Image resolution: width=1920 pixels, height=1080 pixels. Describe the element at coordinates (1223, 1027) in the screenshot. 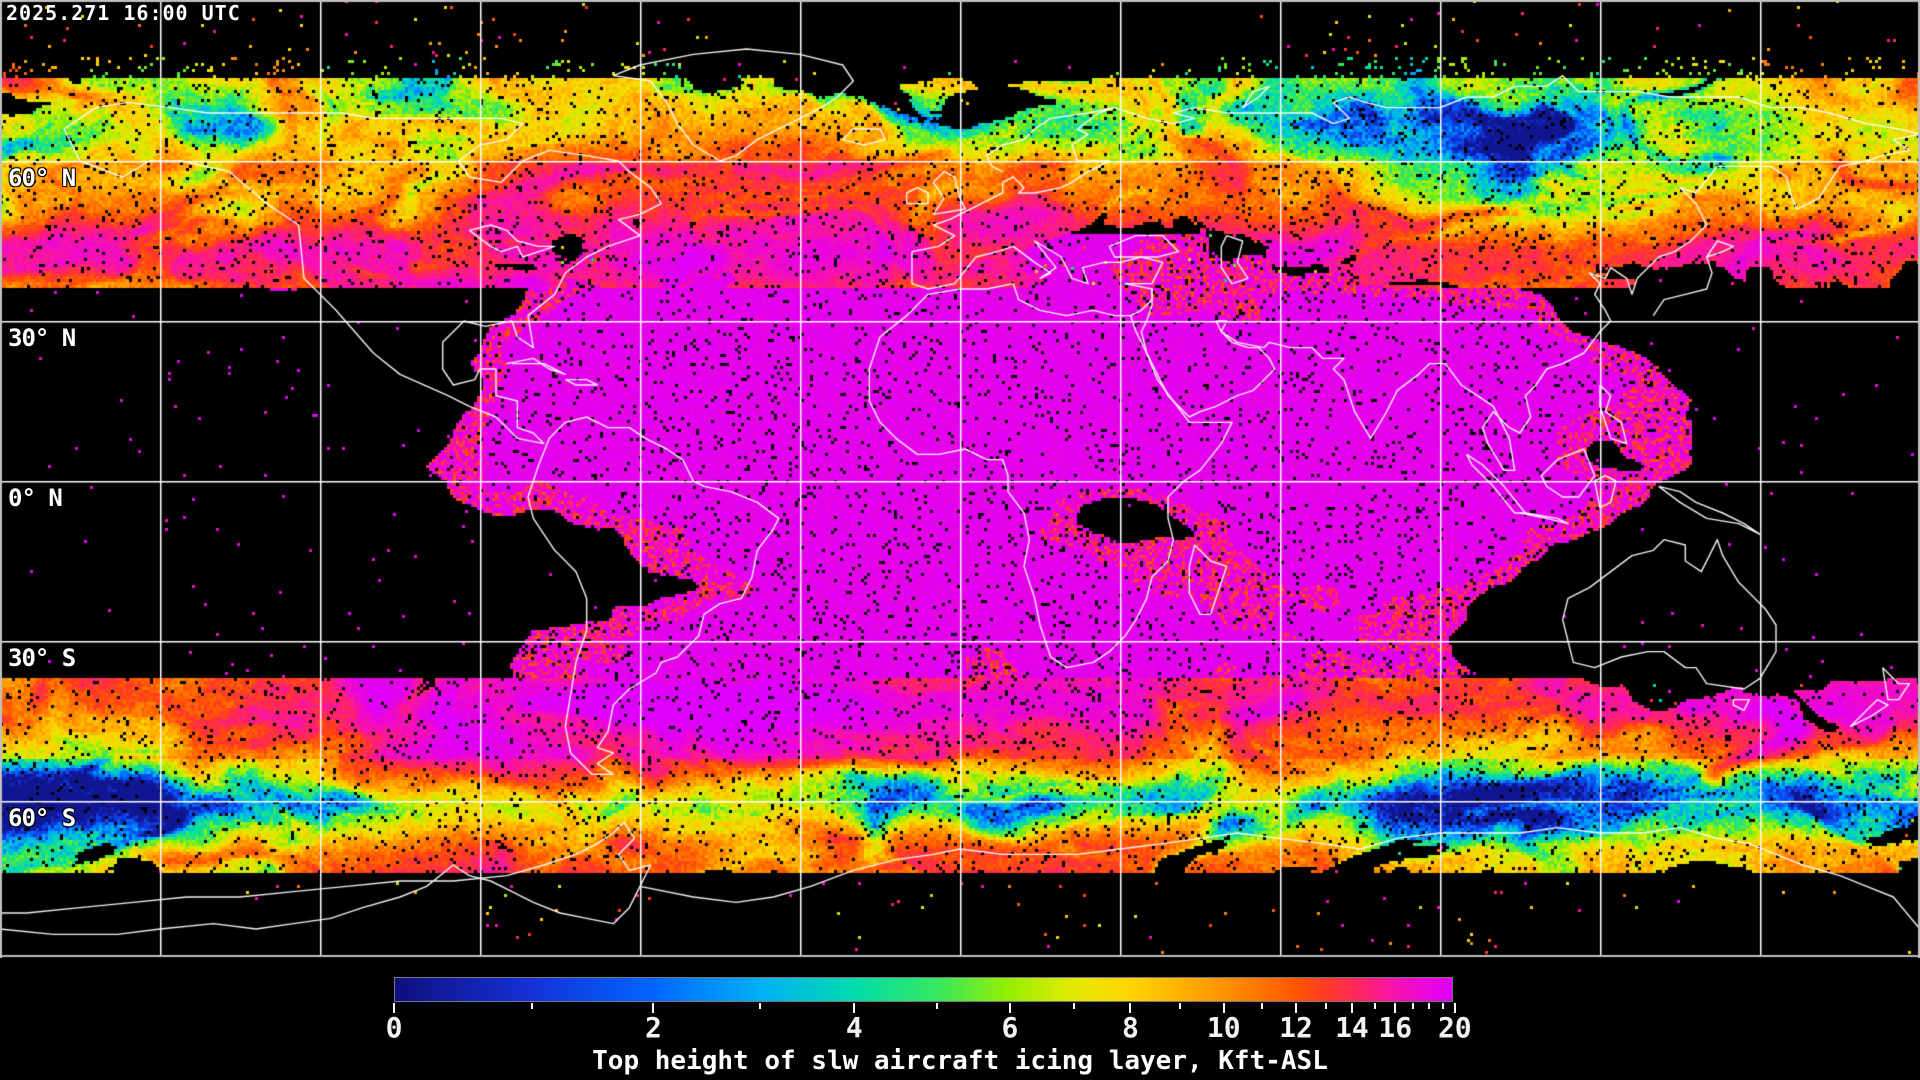

I see `colorbar-tick-label: 10` at that location.